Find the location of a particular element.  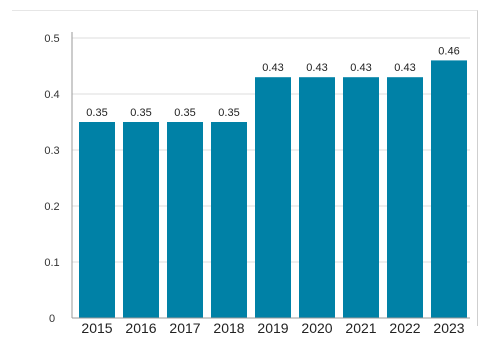

x-tick-label: 2015 is located at coordinates (96, 328).